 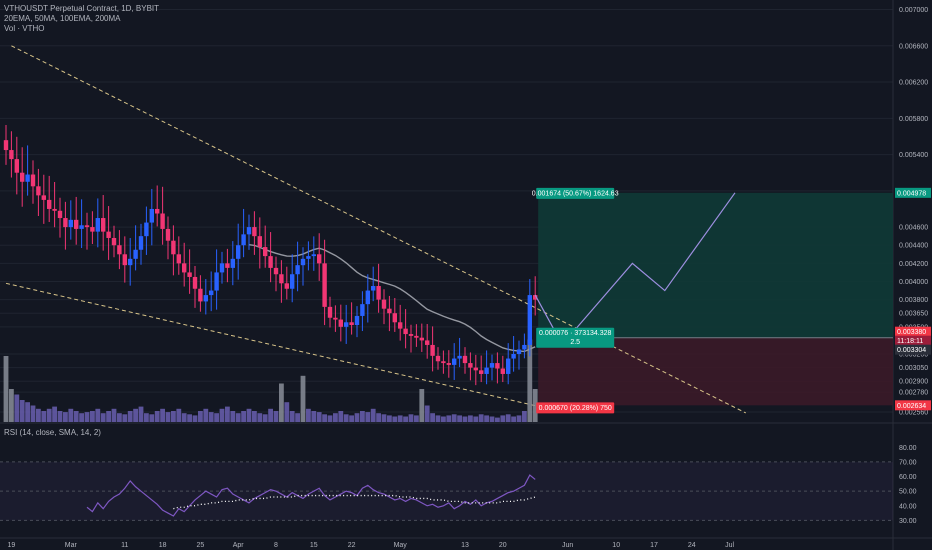 I want to click on entry-info-label-text: 0.000076 · 373134.328, so click(x=575, y=333).